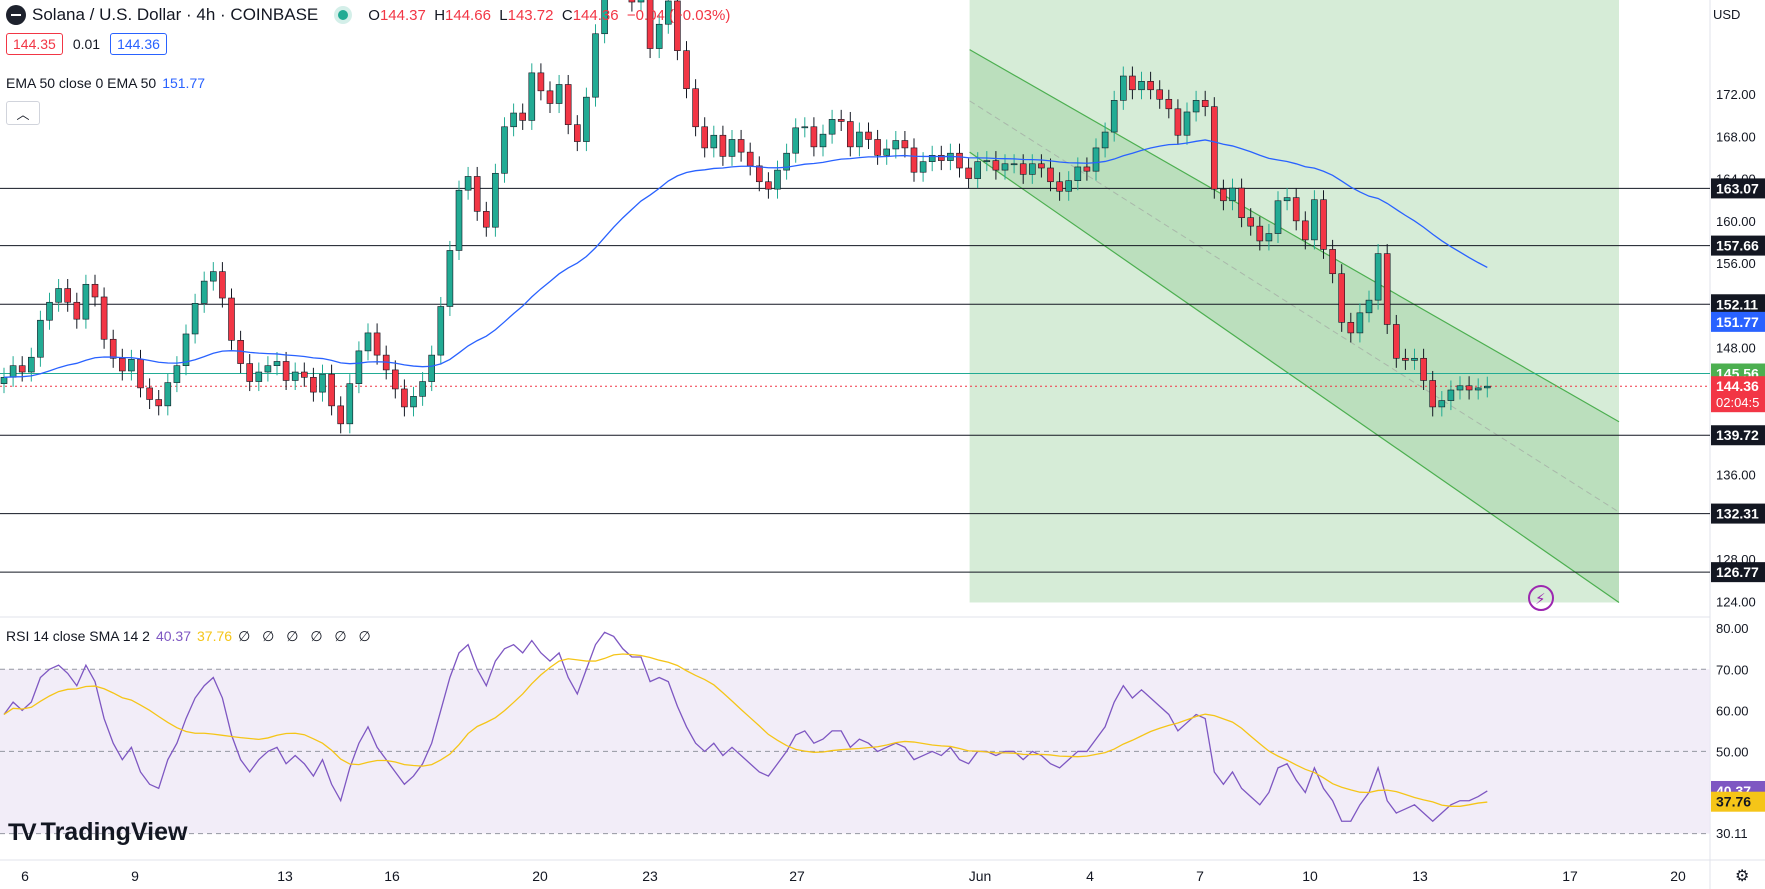 The image size is (1765, 889). What do you see at coordinates (175, 14) in the screenshot?
I see `symbol-title: Solana / U.S. Dollar · 4h · COINBASE` at bounding box center [175, 14].